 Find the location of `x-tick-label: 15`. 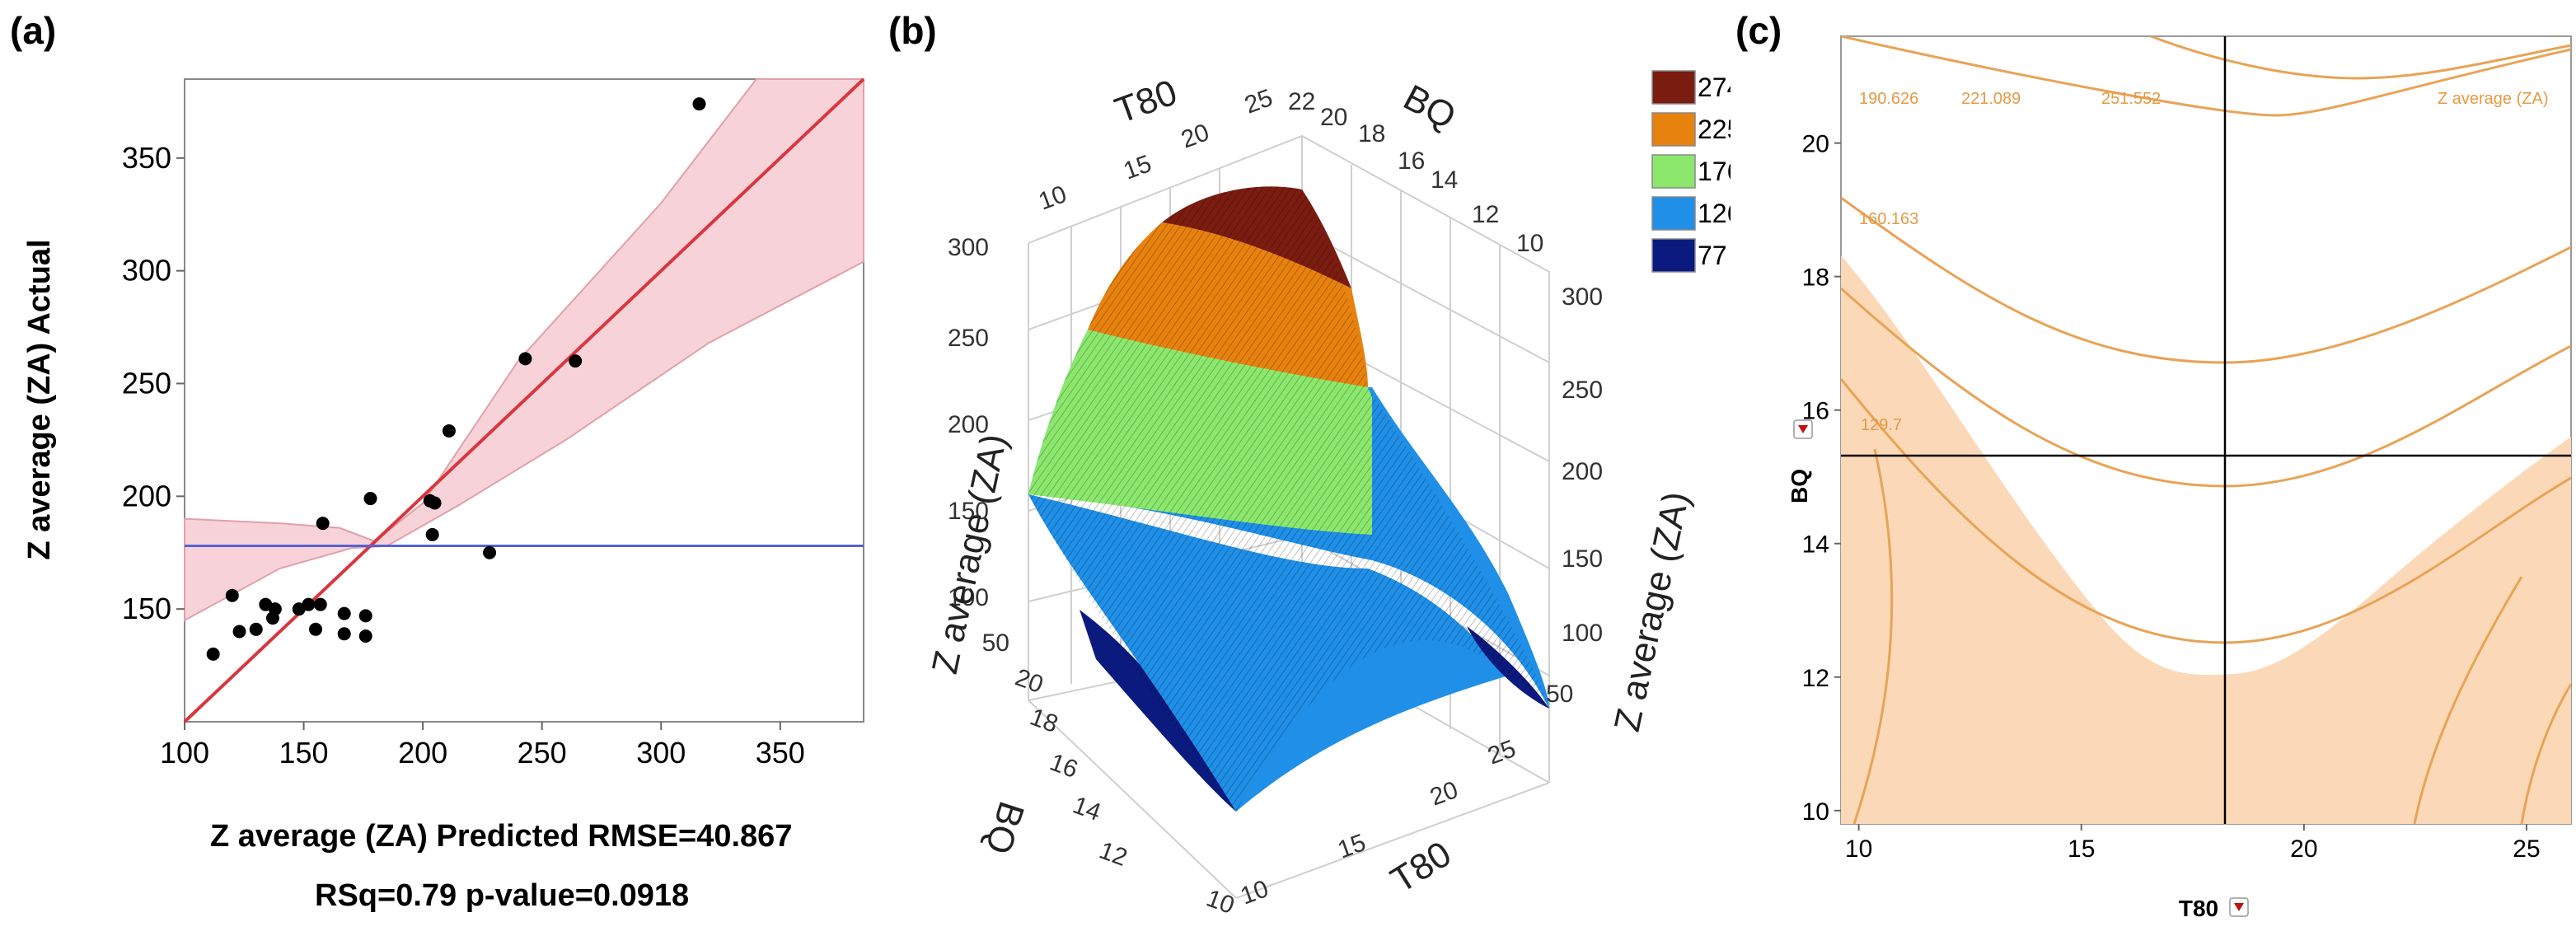

x-tick-label: 15 is located at coordinates (2081, 849).